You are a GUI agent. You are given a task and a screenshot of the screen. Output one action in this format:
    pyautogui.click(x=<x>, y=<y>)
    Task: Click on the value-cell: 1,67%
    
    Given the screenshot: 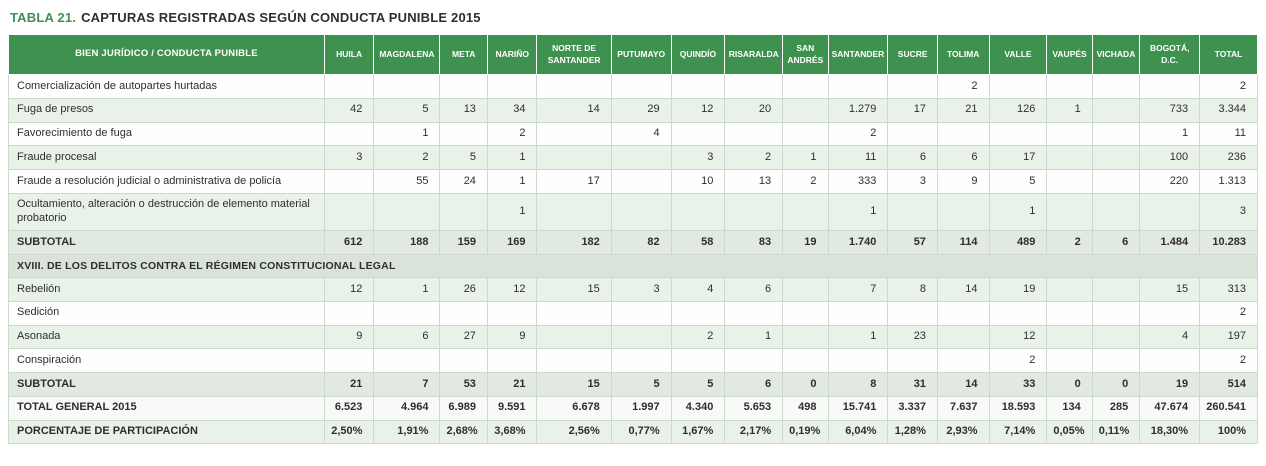 What is the action you would take?
    pyautogui.click(x=698, y=432)
    